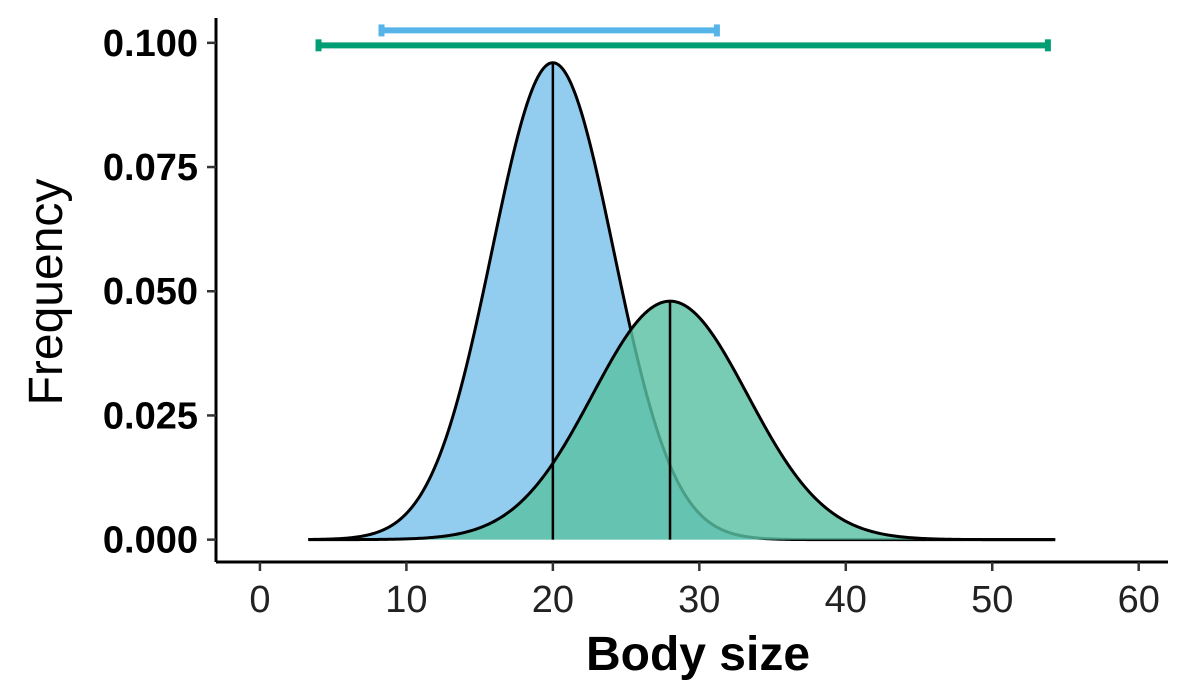 The width and height of the screenshot is (1200, 700). What do you see at coordinates (150, 168) in the screenshot?
I see `y-tick-label: 0.075` at bounding box center [150, 168].